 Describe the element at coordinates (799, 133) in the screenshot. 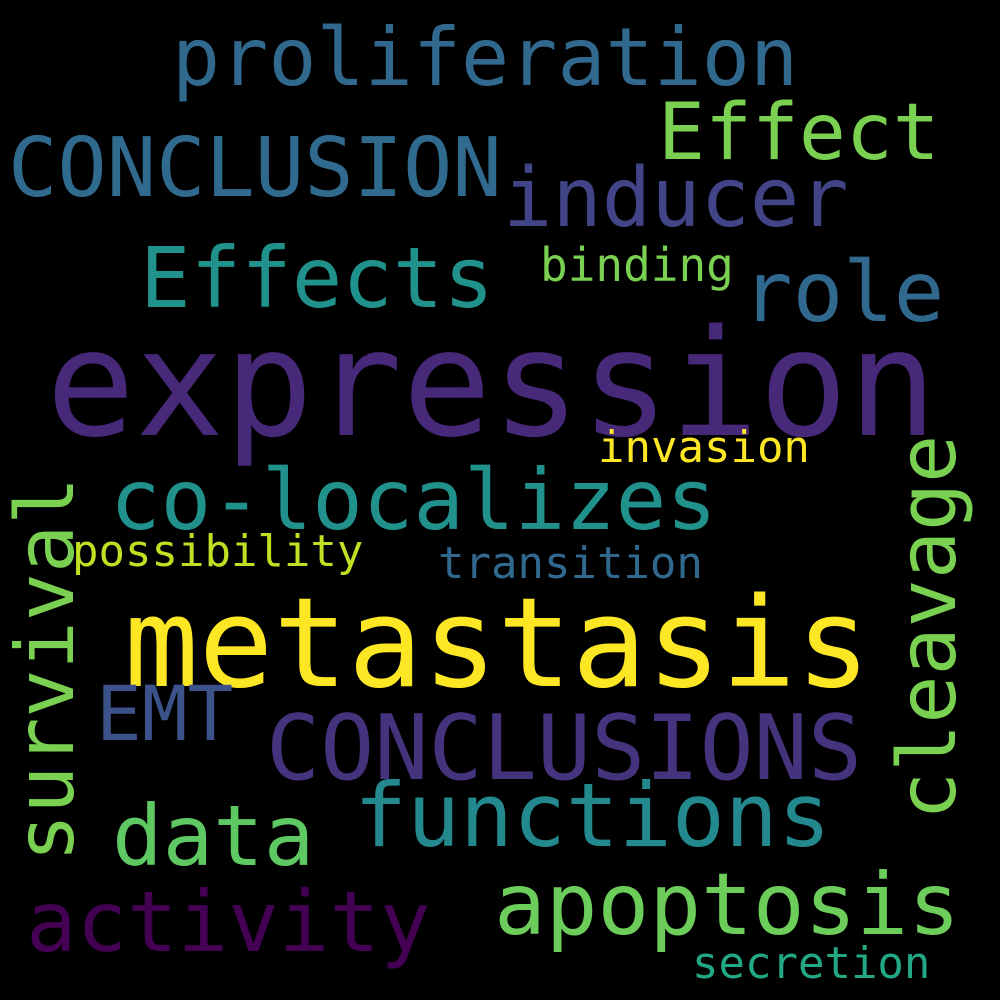

I see `word-effect: Effect` at that location.